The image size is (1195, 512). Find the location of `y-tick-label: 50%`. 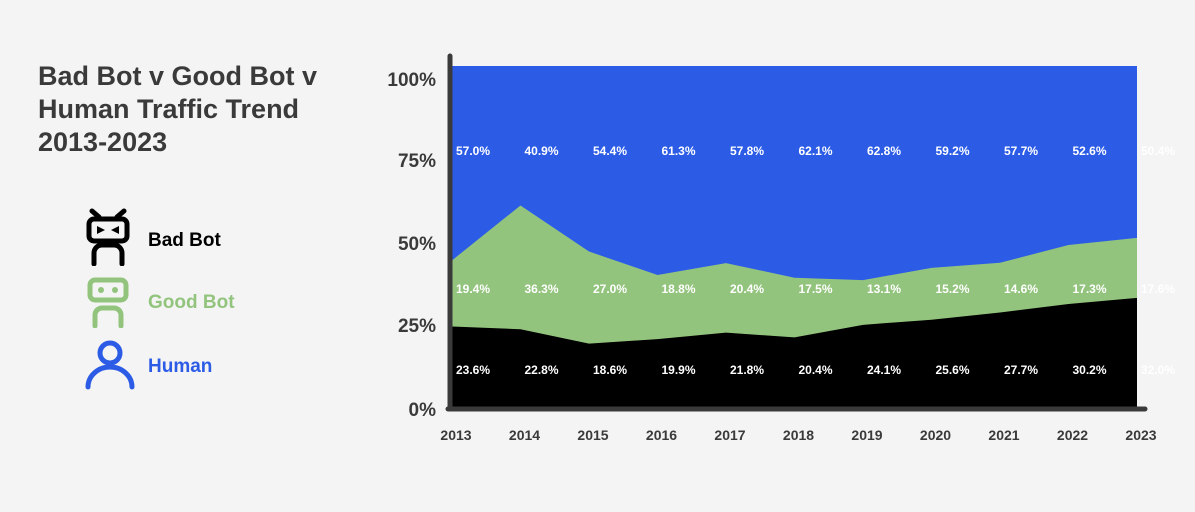

y-tick-label: 50% is located at coordinates (417, 244).